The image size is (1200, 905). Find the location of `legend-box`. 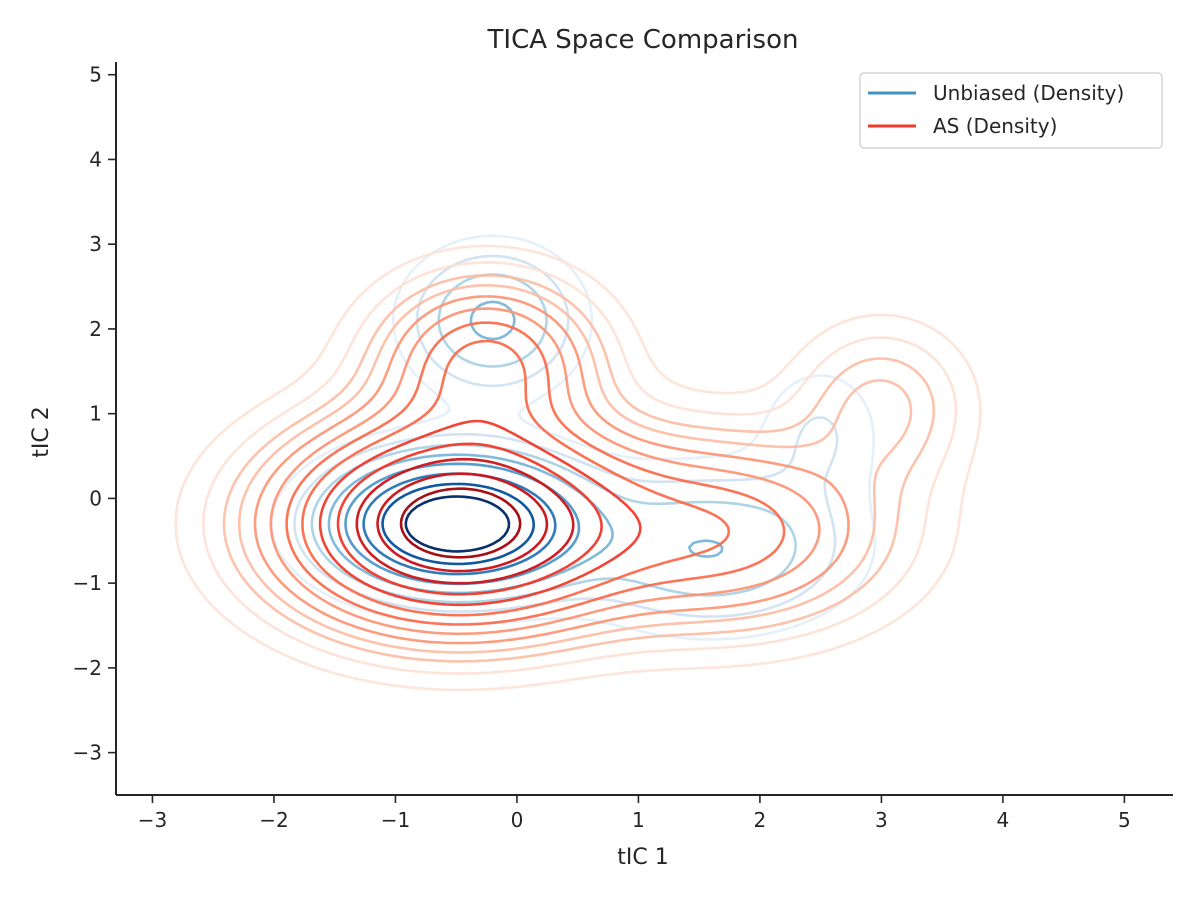

legend-box is located at coordinates (1011, 110).